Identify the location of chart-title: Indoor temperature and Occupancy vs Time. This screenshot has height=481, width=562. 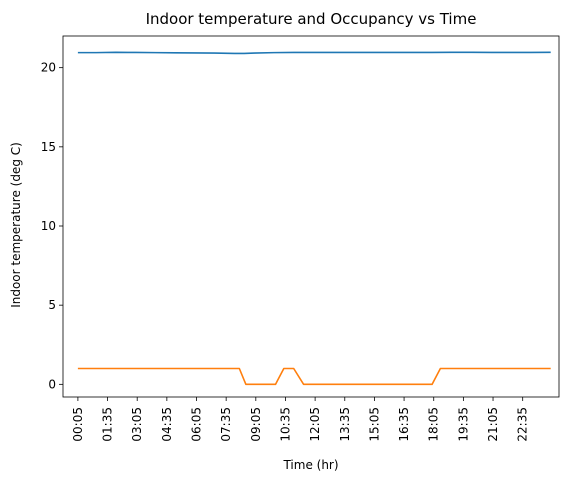
(311, 19).